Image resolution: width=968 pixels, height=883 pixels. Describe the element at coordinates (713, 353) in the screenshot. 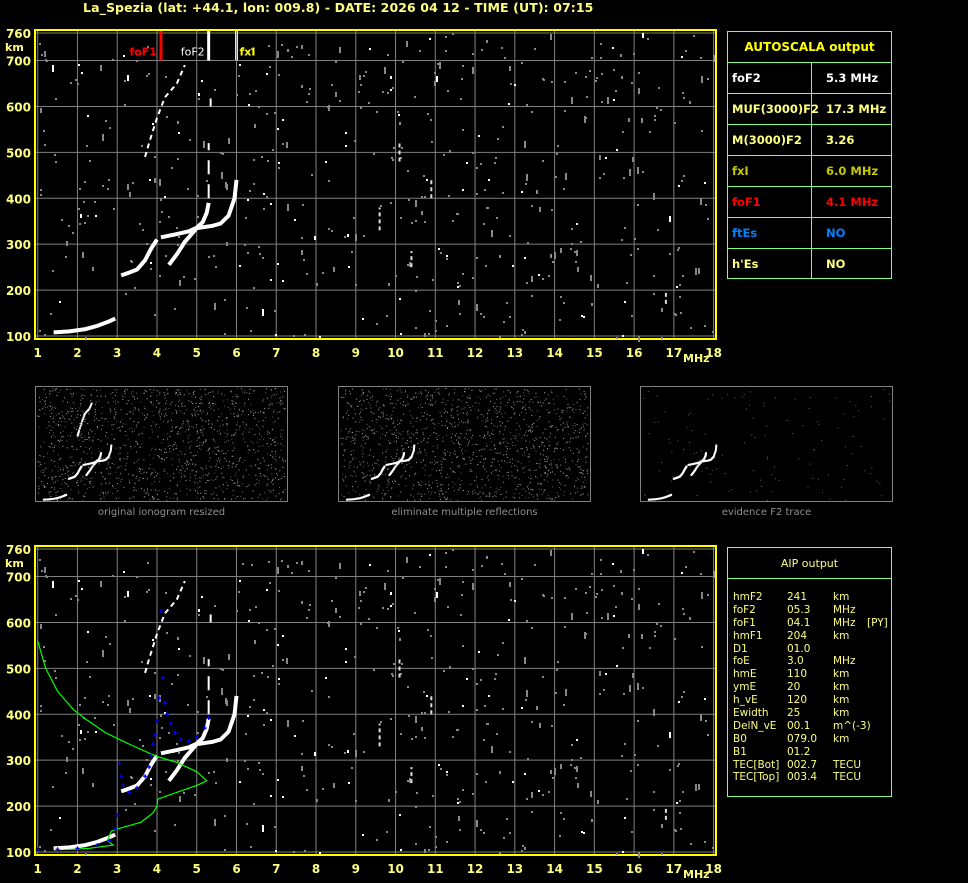

I see `x-tick-label: 18` at that location.